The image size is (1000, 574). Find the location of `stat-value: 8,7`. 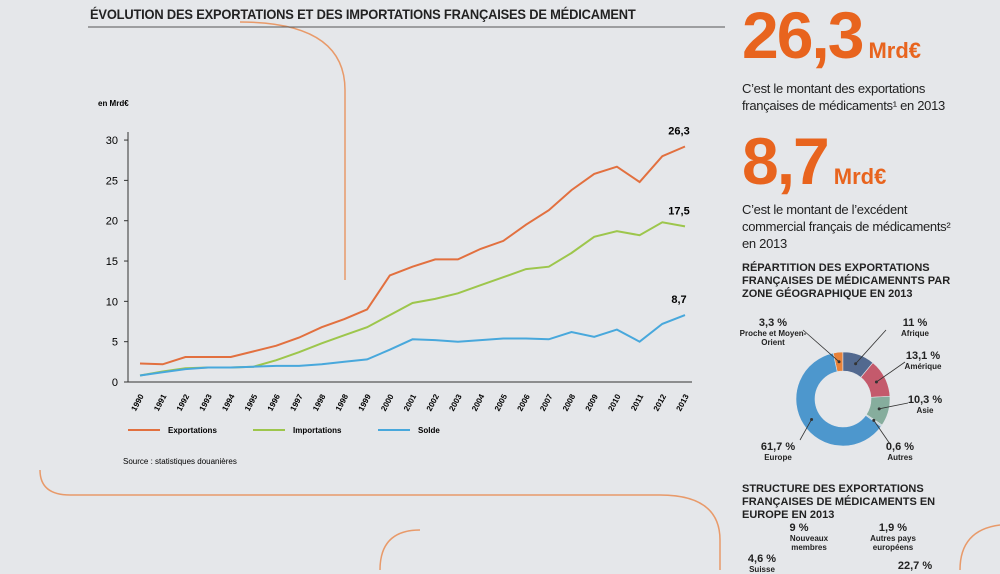

stat-value: 8,7 is located at coordinates (786, 161).